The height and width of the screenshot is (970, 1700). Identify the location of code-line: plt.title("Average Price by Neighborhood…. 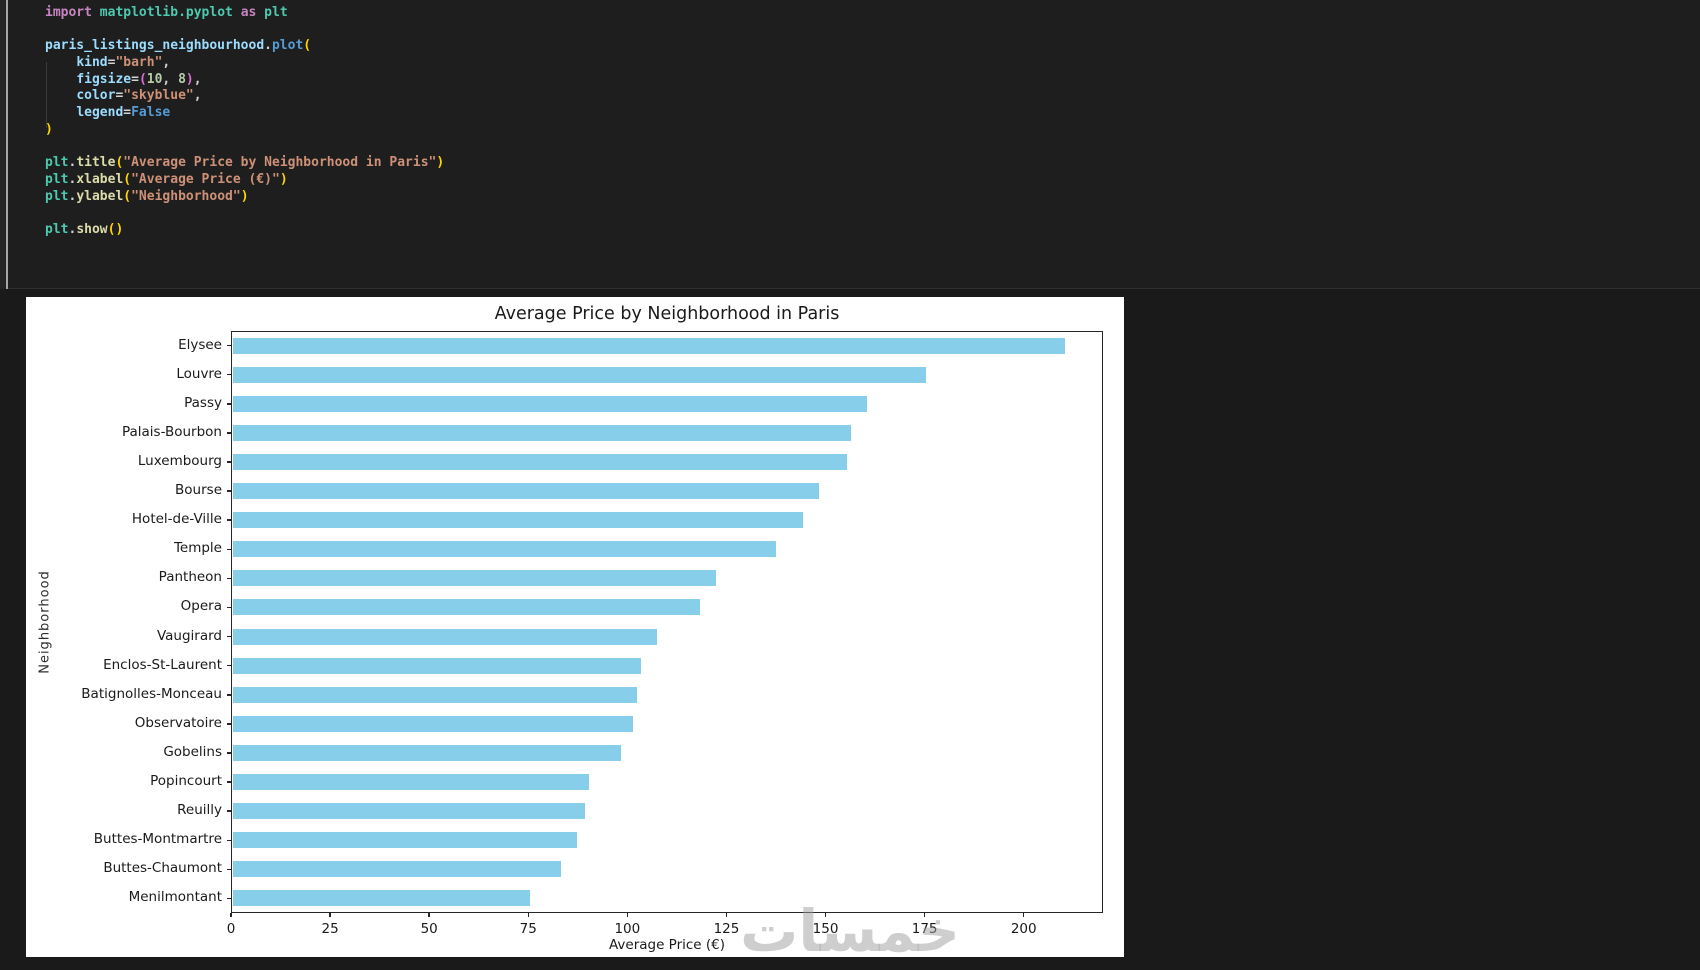
(862, 163).